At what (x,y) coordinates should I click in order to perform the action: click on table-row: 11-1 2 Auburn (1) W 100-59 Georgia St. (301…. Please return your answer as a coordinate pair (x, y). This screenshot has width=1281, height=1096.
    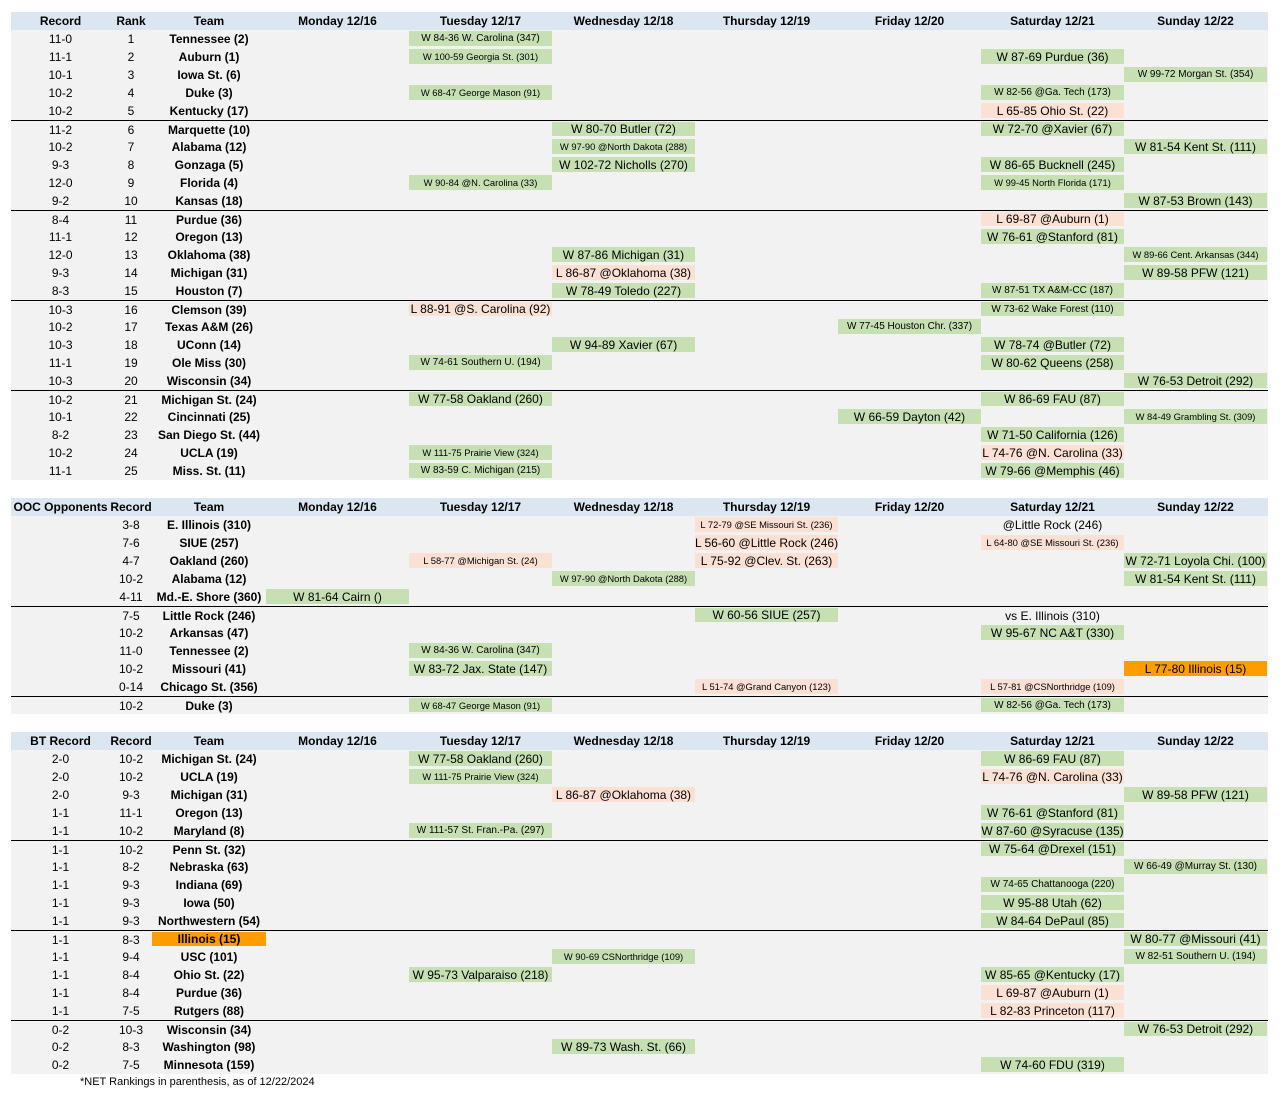
    Looking at the image, I should click on (639, 57).